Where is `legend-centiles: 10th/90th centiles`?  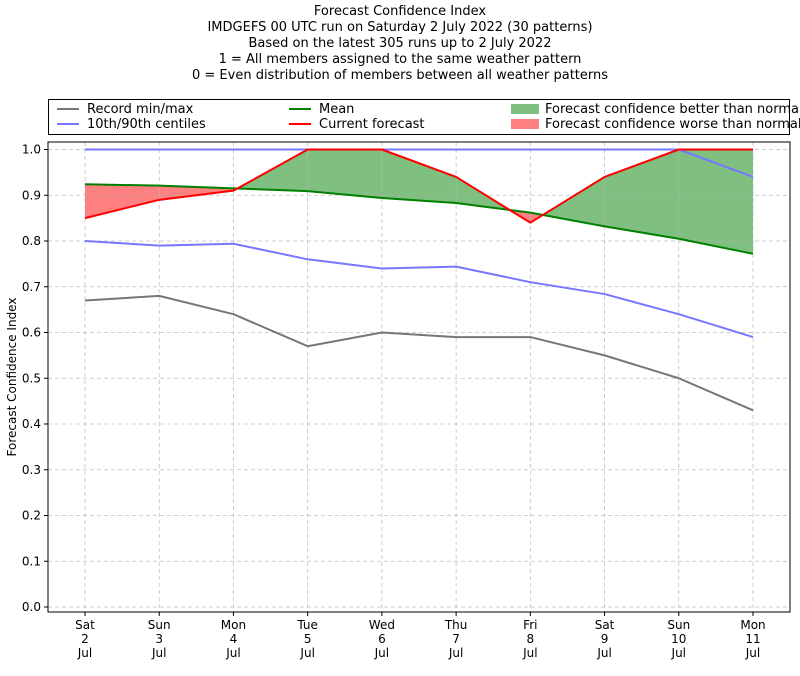 legend-centiles: 10th/90th centiles is located at coordinates (131, 125).